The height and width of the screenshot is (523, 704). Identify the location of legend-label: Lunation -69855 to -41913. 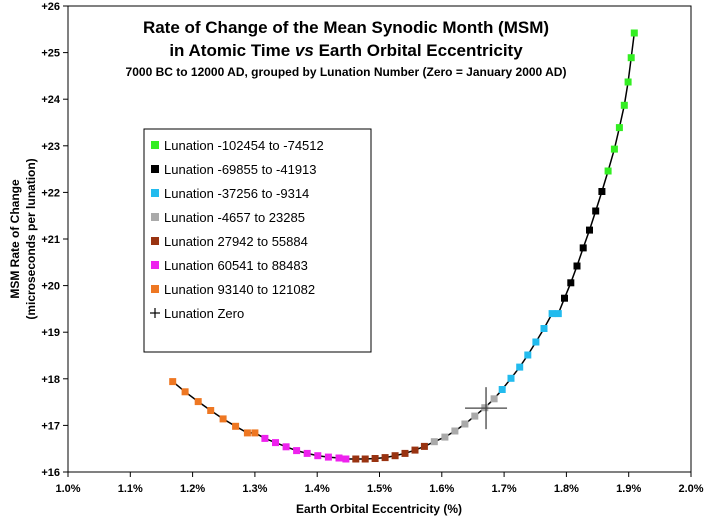
(240, 169).